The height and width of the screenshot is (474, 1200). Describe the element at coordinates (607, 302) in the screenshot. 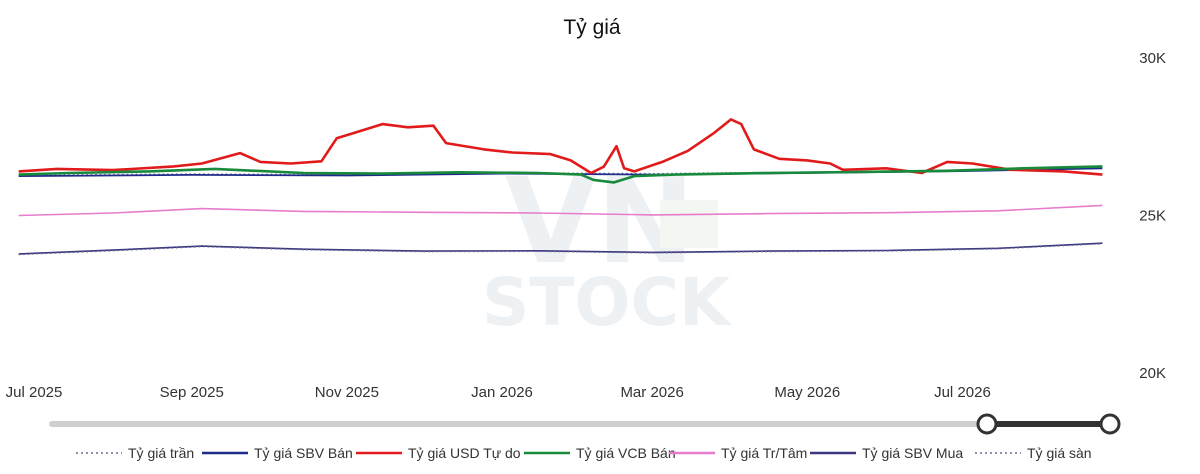

I see `svg-text: STOCK` at that location.